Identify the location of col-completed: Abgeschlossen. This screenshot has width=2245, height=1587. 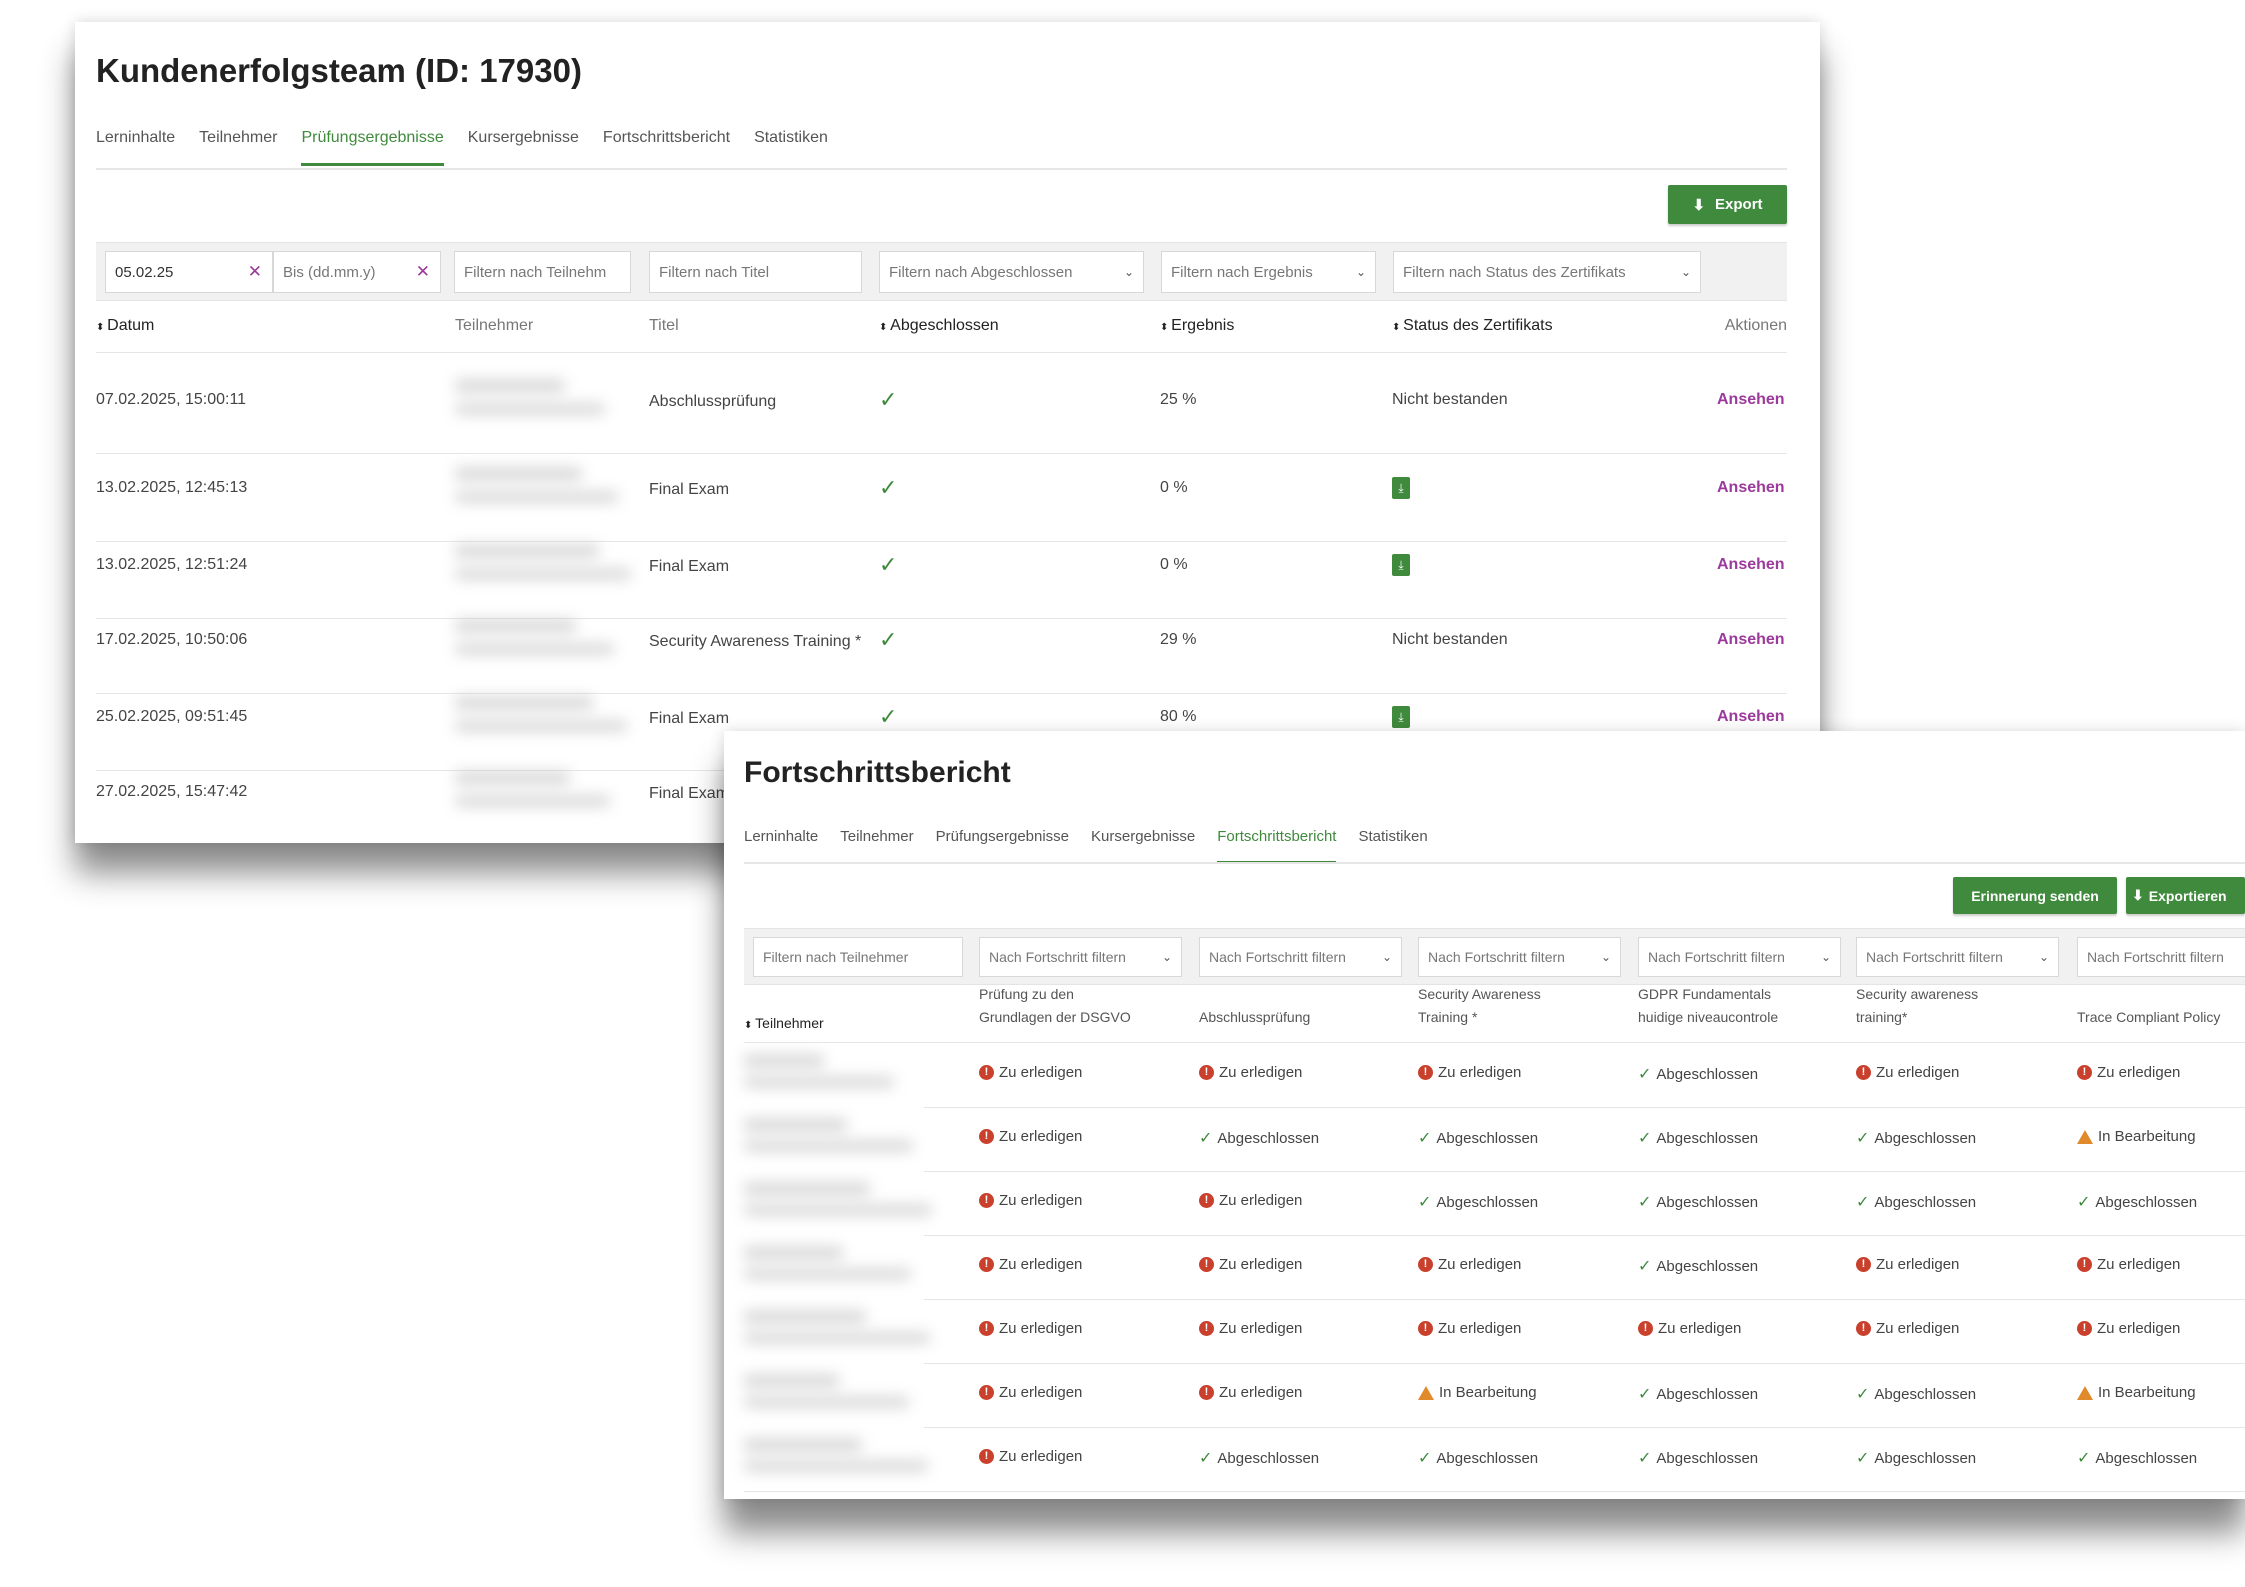
(939, 326).